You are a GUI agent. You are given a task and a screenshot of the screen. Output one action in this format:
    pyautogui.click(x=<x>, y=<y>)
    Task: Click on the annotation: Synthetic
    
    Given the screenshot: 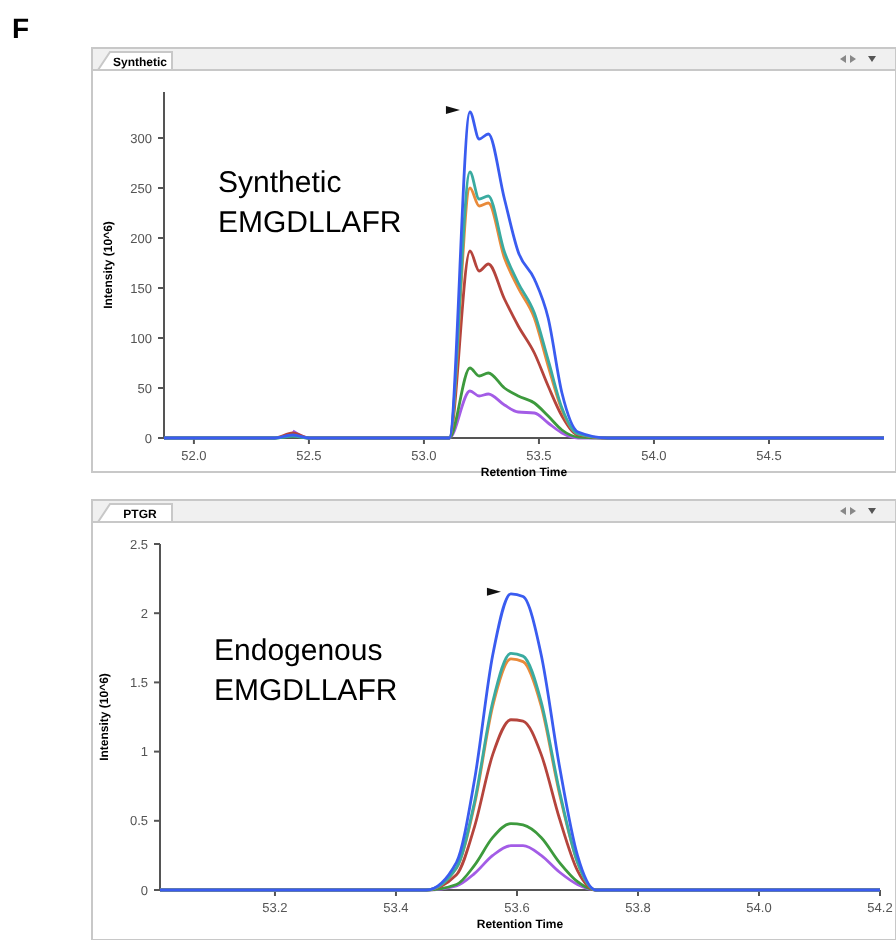 What is the action you would take?
    pyautogui.click(x=280, y=183)
    